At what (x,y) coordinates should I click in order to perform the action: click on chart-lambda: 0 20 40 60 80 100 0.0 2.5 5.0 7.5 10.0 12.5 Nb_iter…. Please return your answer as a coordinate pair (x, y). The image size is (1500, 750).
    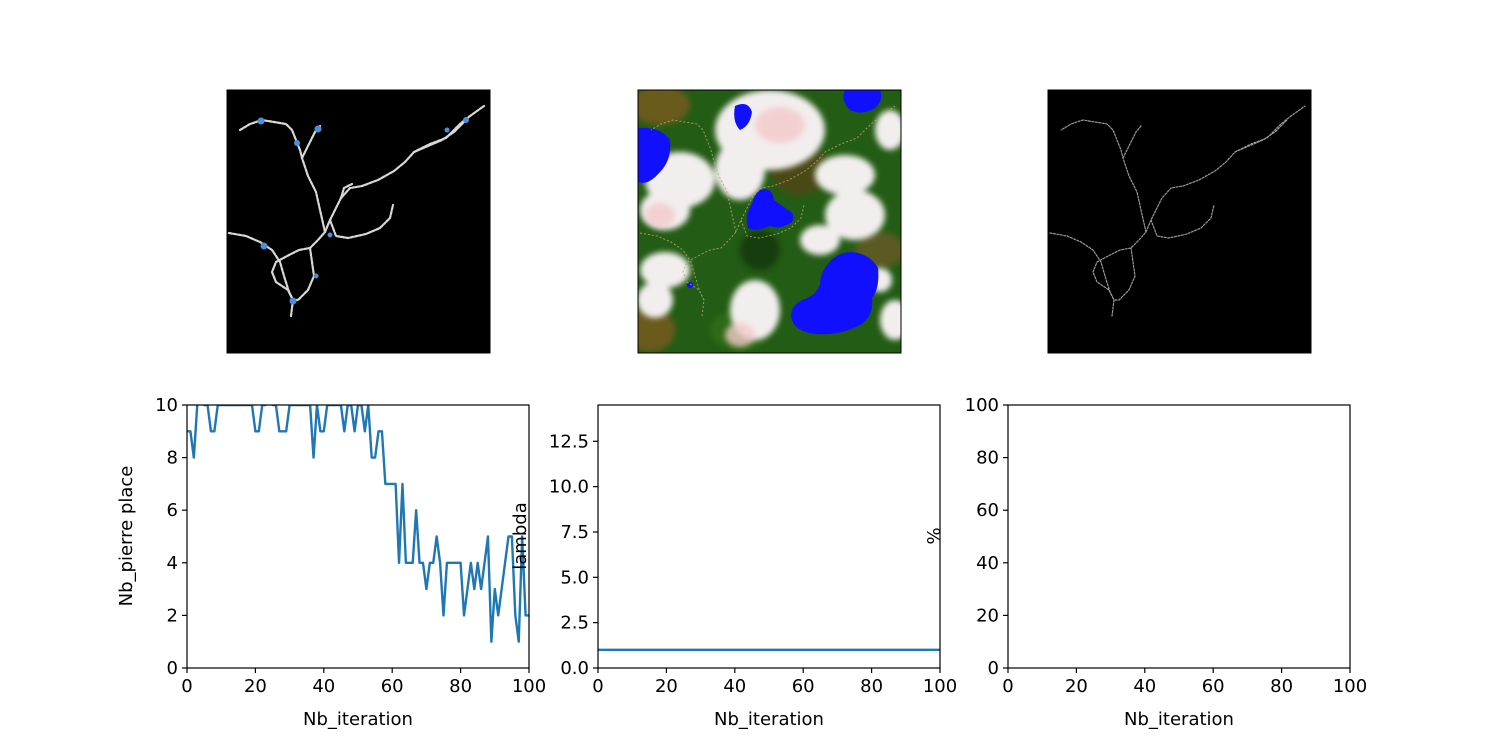
    Looking at the image, I should click on (733, 567).